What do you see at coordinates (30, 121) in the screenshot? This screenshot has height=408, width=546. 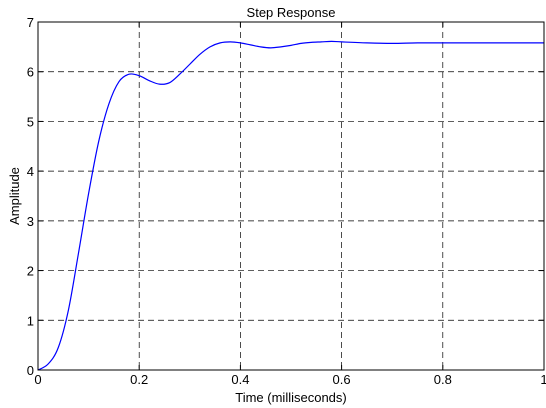 I see `y-tick-label: 5` at bounding box center [30, 121].